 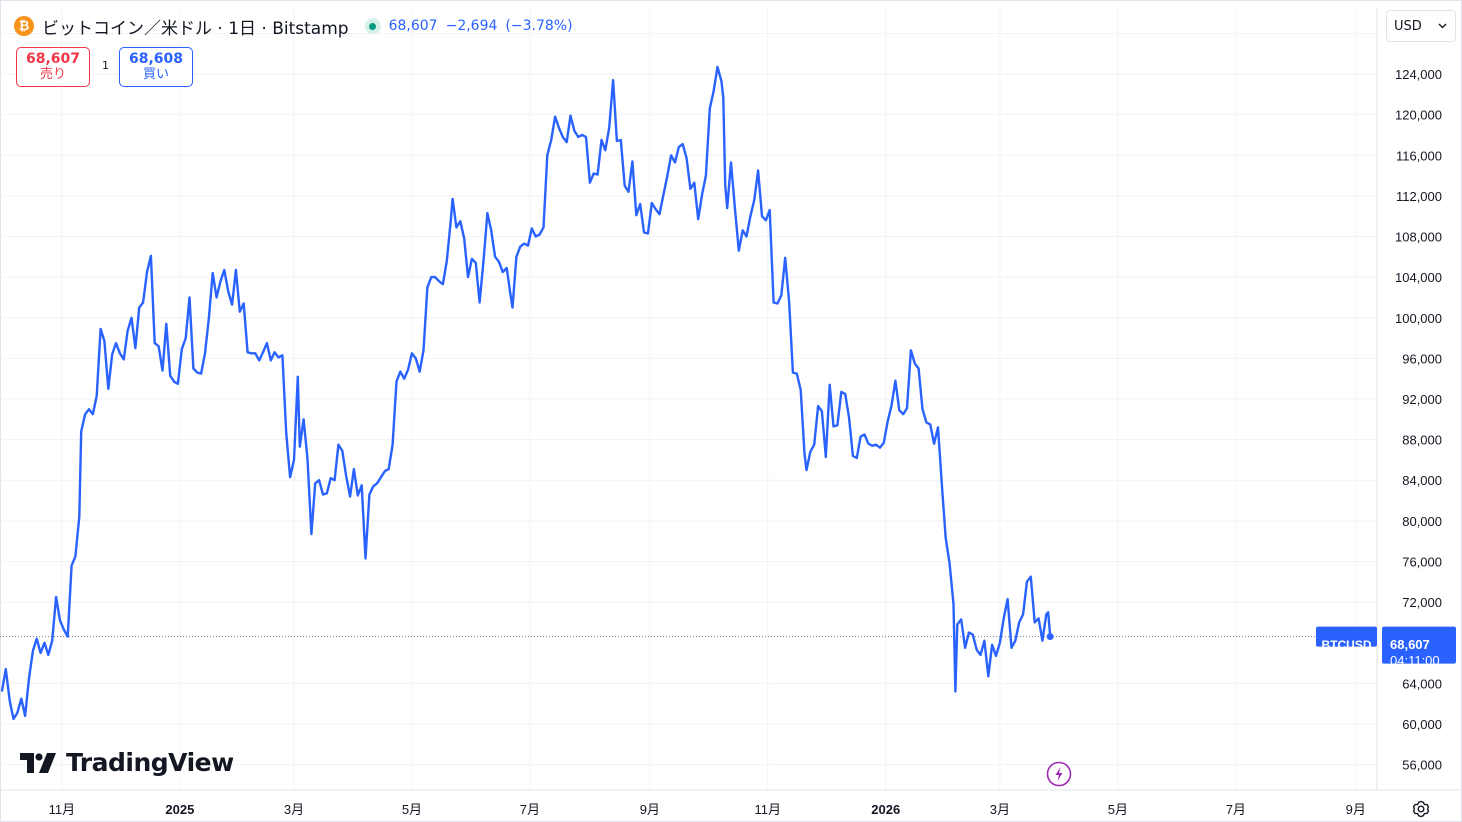 What do you see at coordinates (179, 809) in the screenshot?
I see `time-tick-label: 2025` at bounding box center [179, 809].